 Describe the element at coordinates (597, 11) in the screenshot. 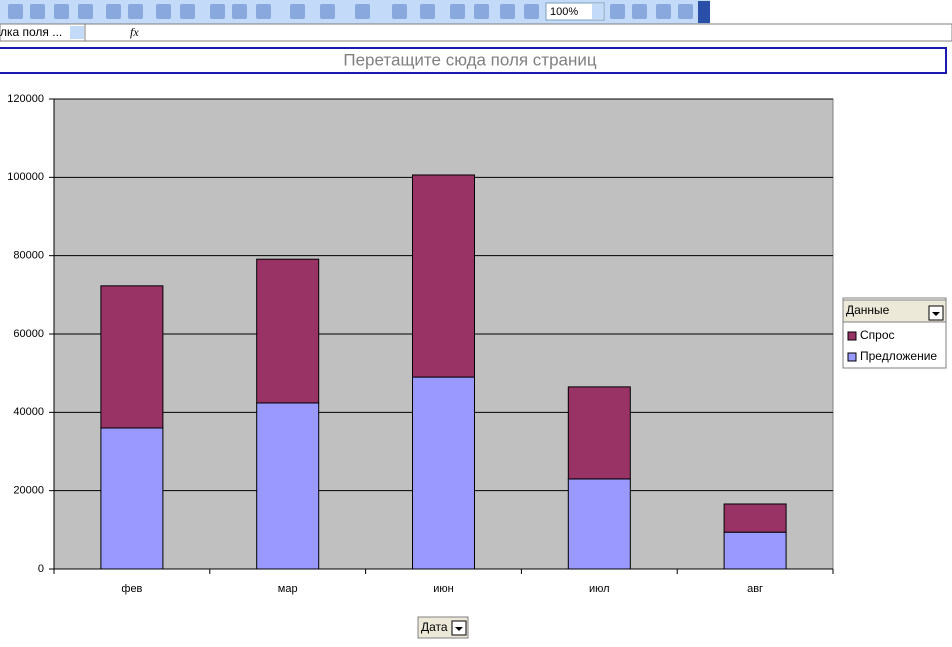

I see `zoom-dropdown` at that location.